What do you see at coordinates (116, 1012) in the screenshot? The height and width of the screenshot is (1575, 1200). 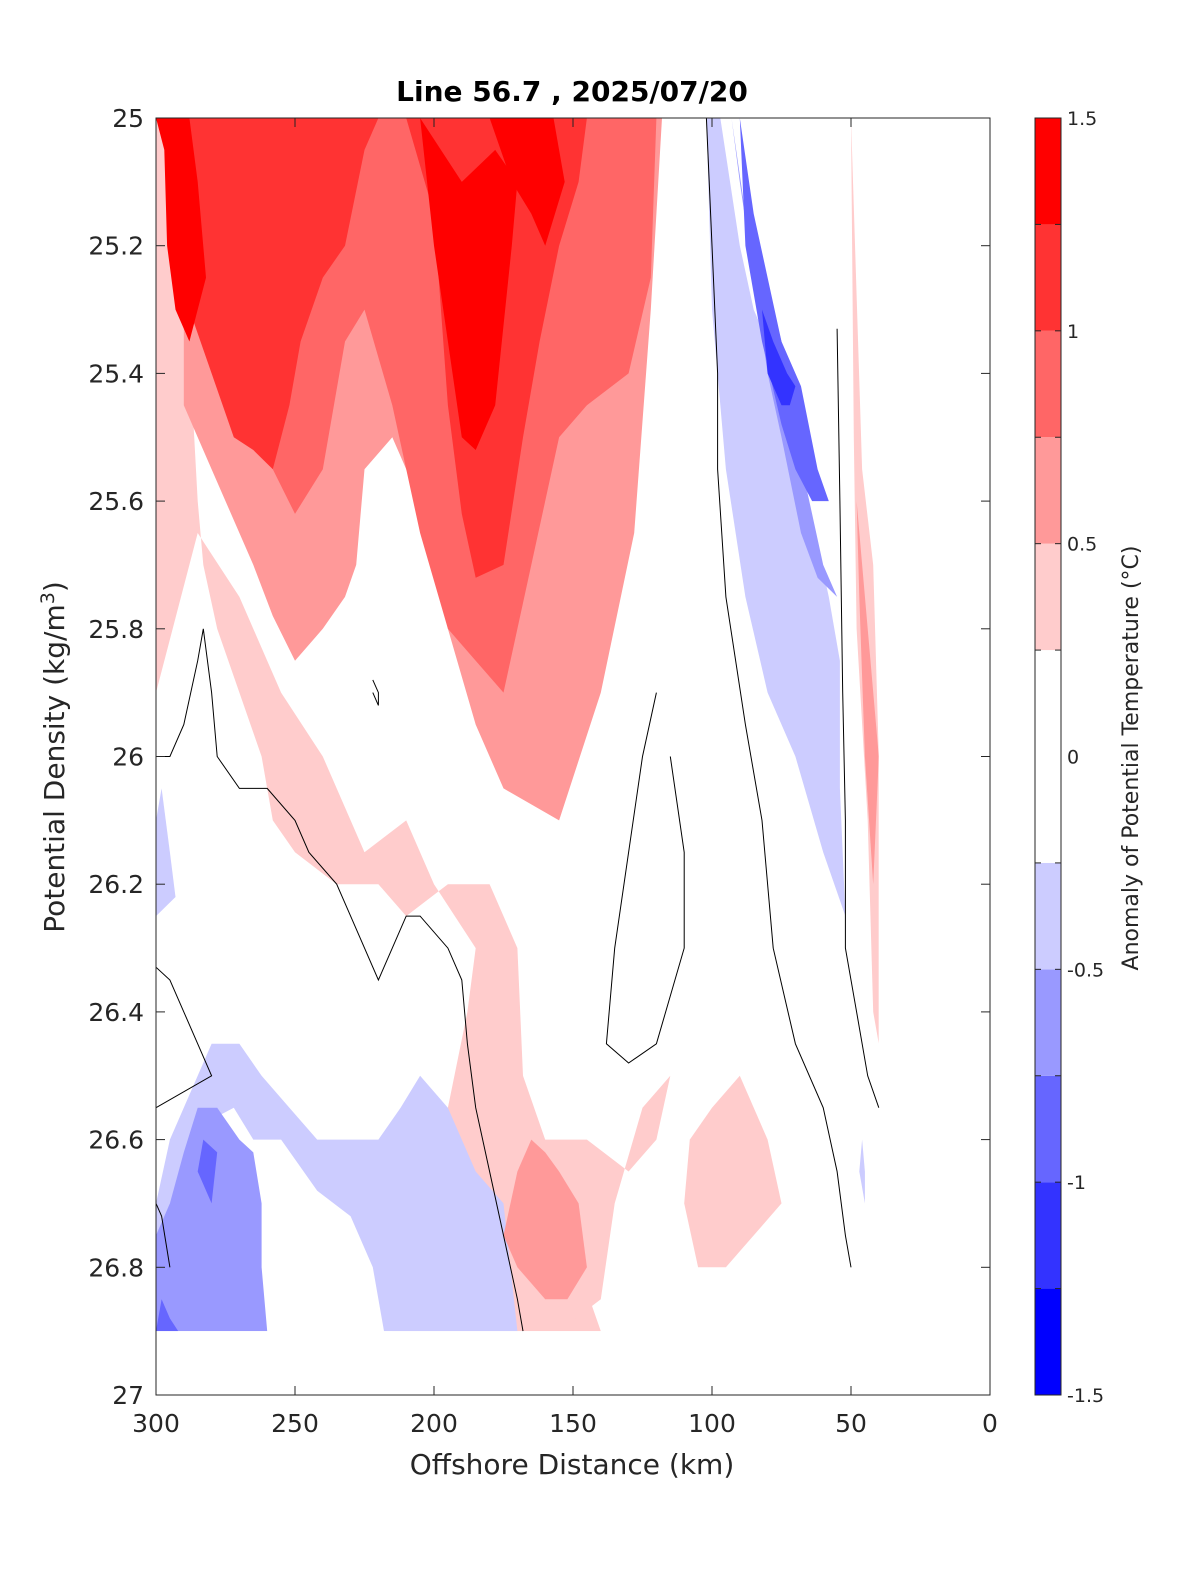 I see `y-tick-label: 26.4` at bounding box center [116, 1012].